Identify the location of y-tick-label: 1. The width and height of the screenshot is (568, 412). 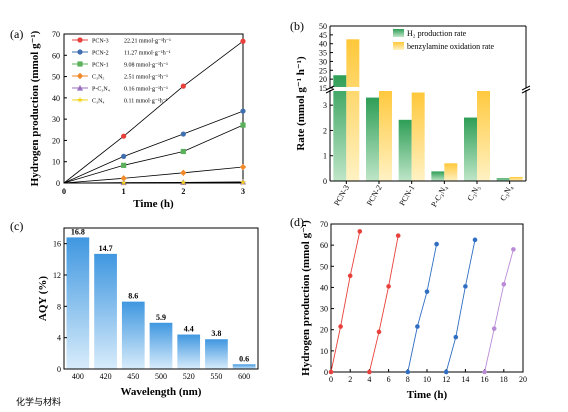
(325, 156).